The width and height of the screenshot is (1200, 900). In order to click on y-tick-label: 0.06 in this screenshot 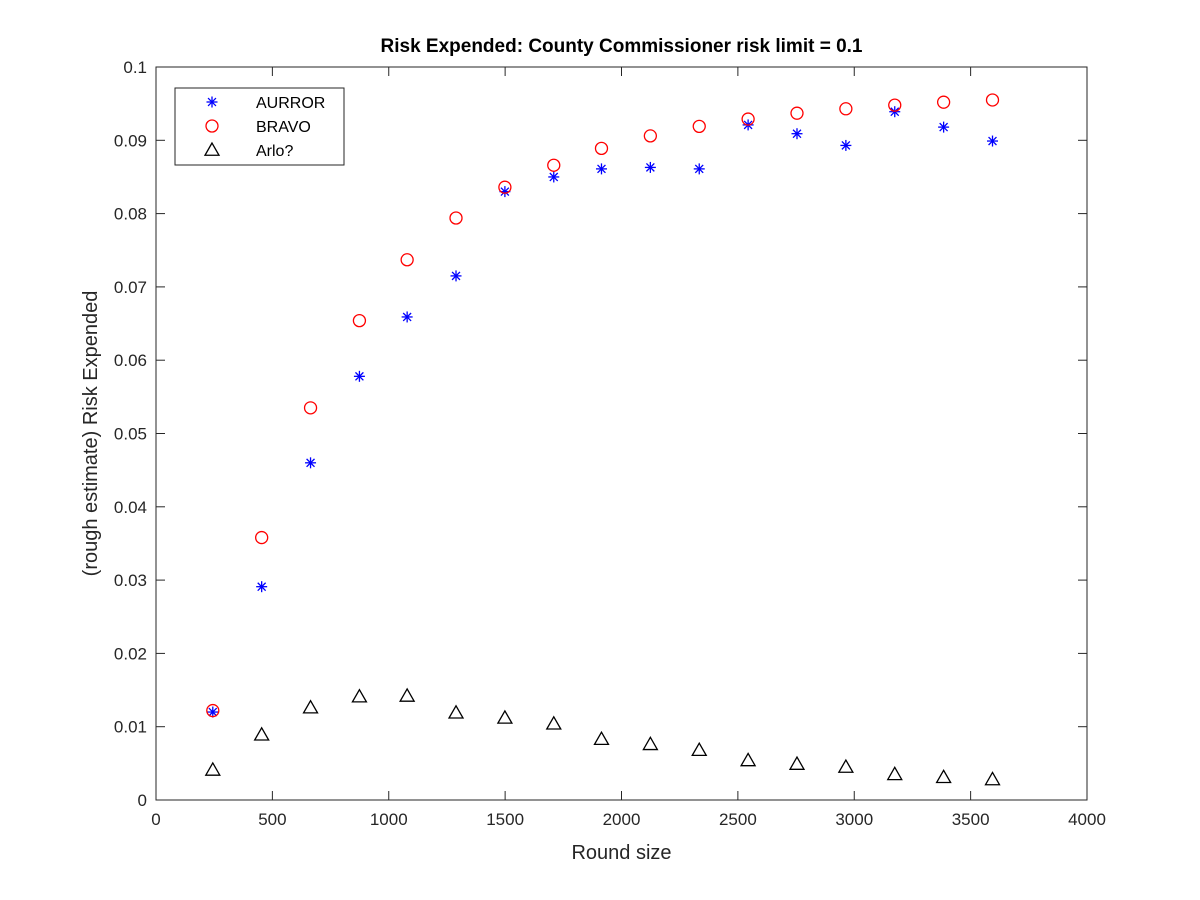, I will do `click(130, 360)`.